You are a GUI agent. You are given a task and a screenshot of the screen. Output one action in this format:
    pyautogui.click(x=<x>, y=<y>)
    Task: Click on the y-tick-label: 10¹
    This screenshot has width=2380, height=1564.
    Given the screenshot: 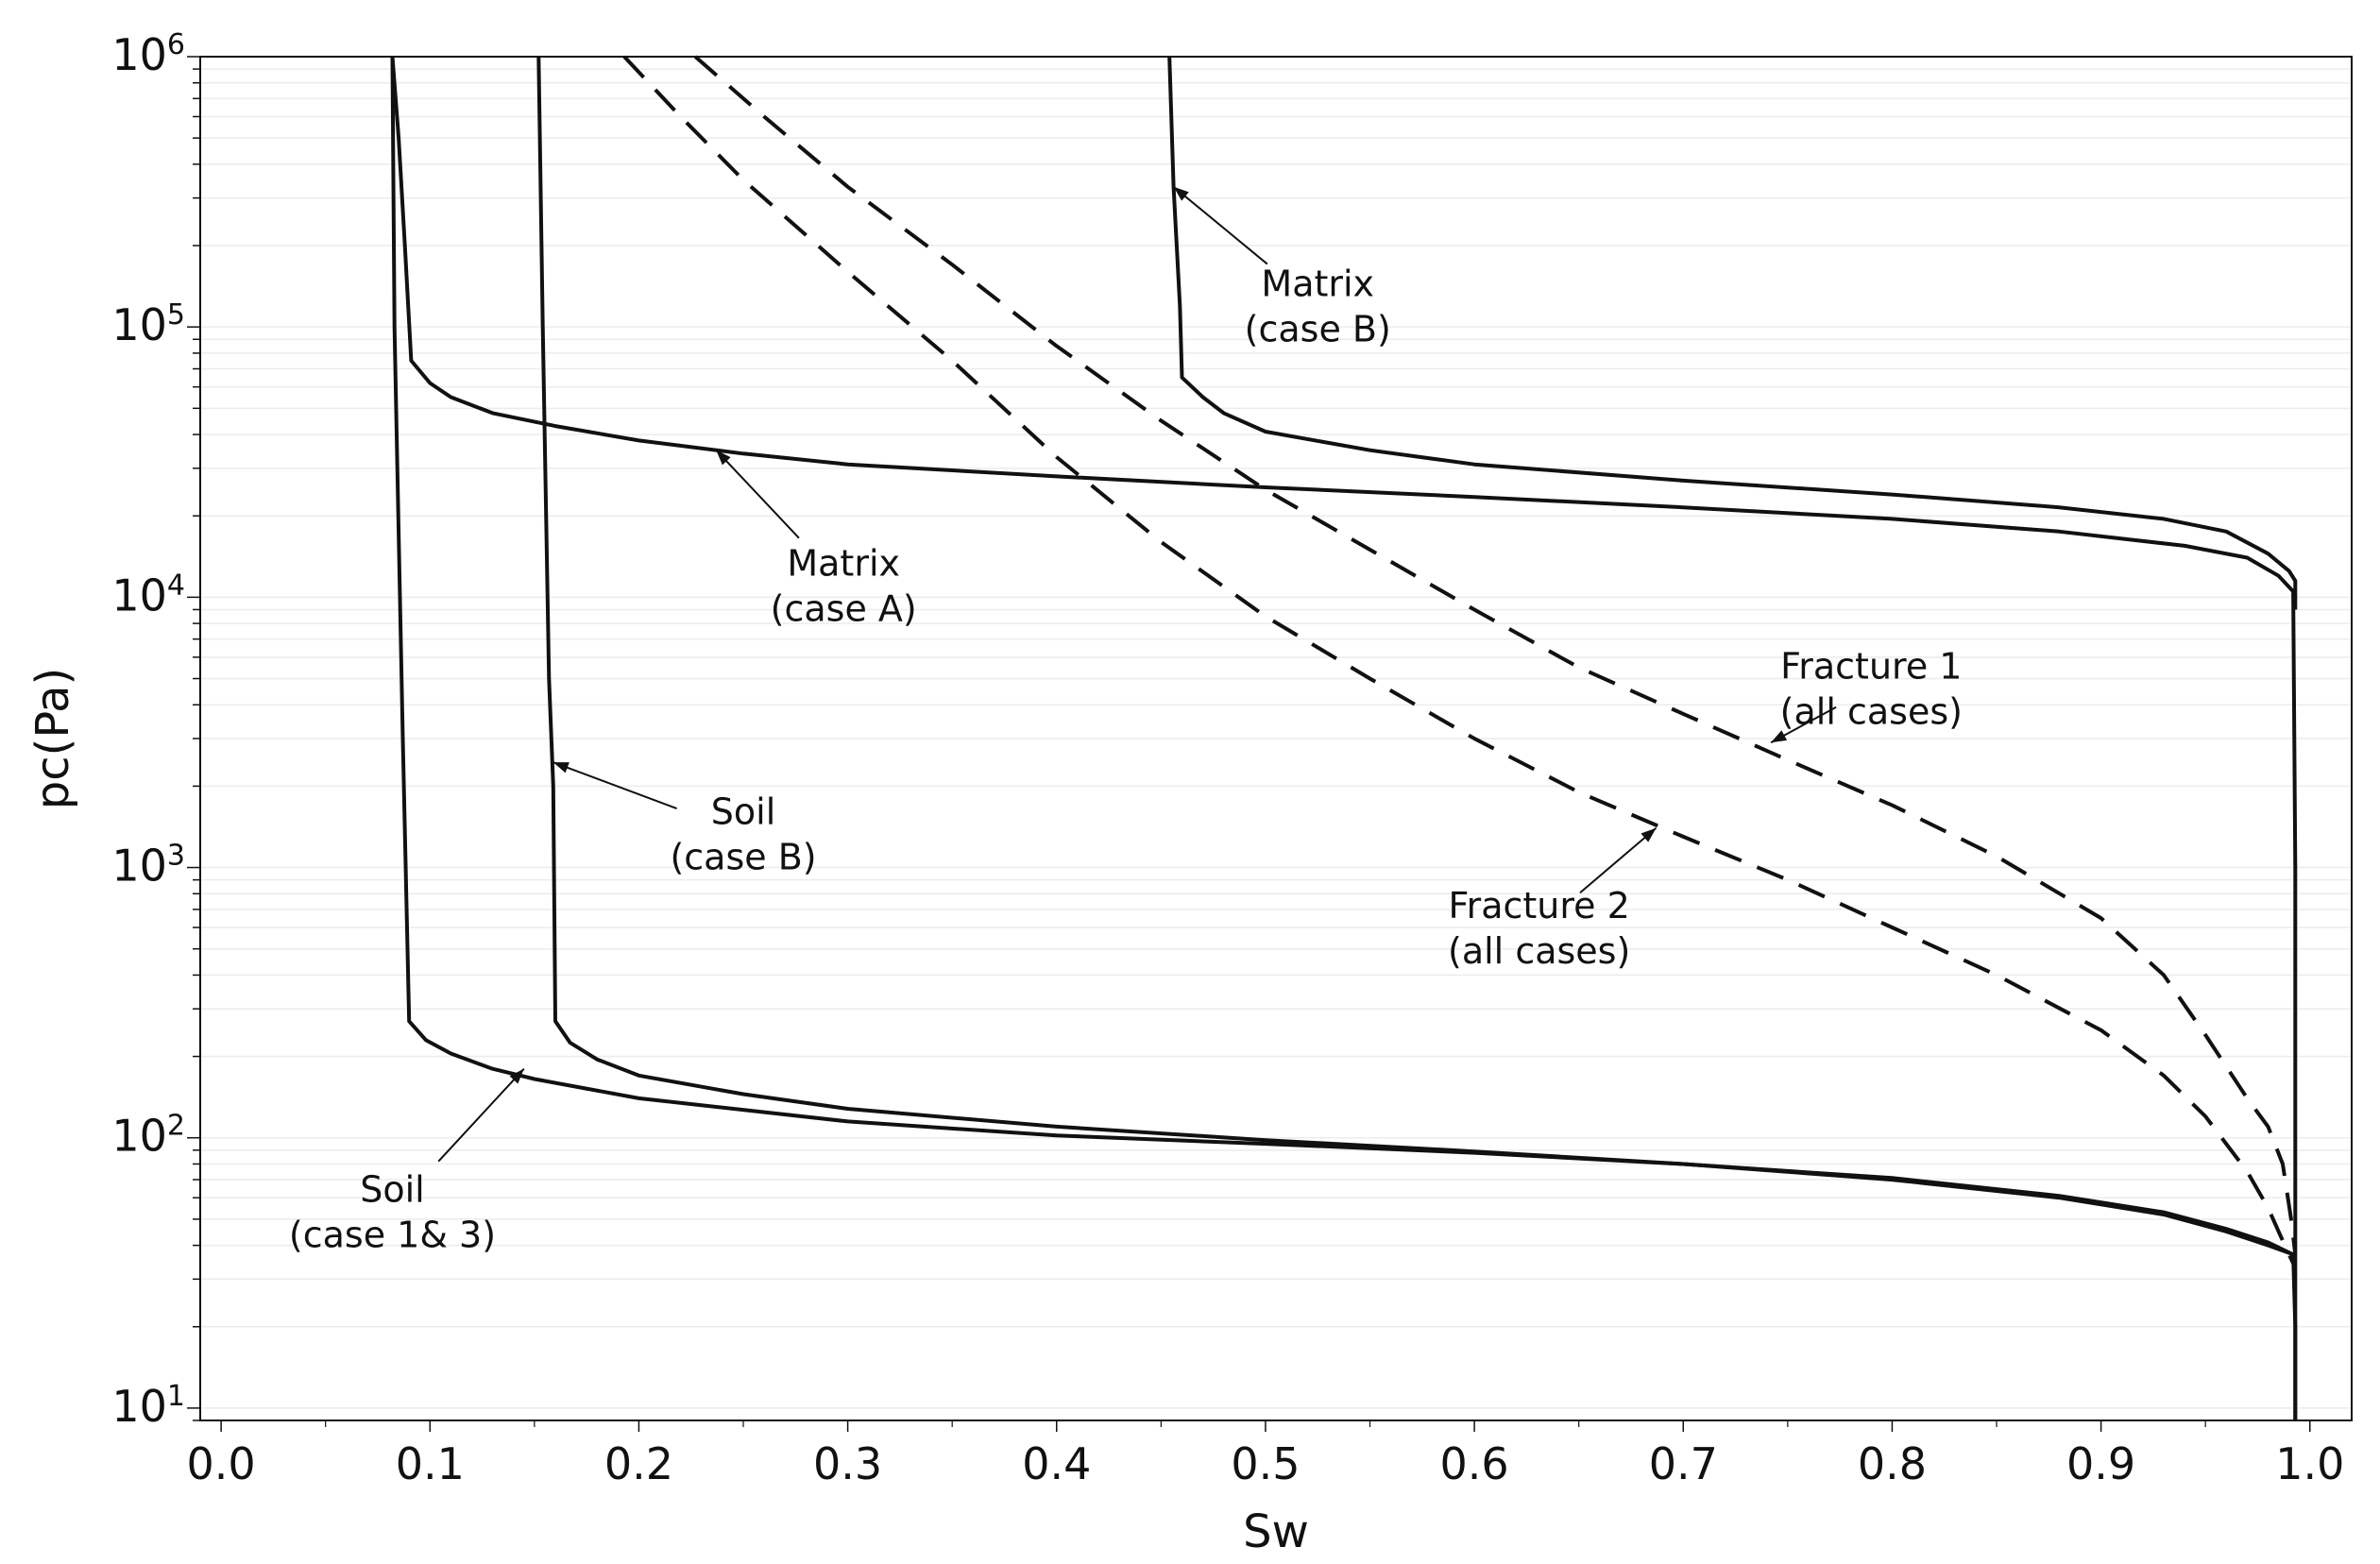 What is the action you would take?
    pyautogui.click(x=148, y=1405)
    